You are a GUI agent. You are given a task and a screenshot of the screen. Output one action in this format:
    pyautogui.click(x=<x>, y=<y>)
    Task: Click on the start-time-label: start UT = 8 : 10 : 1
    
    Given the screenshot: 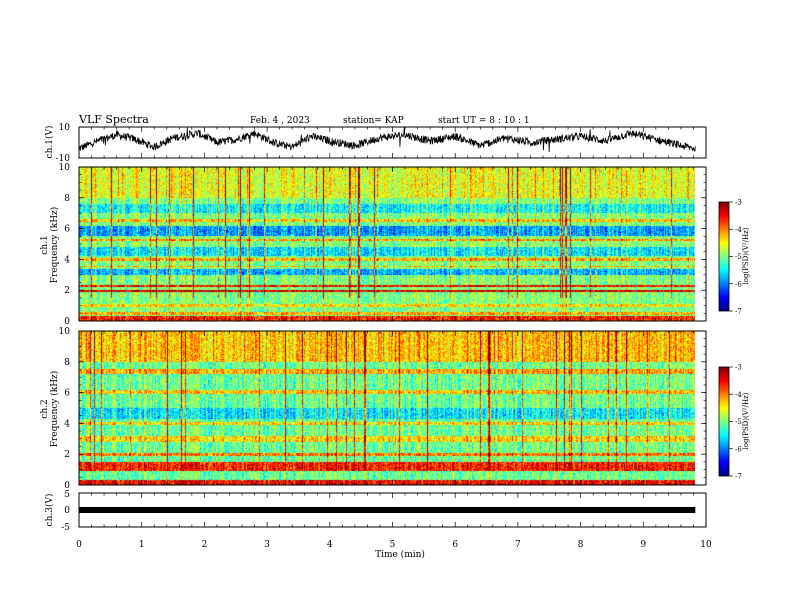 What is the action you would take?
    pyautogui.click(x=484, y=121)
    